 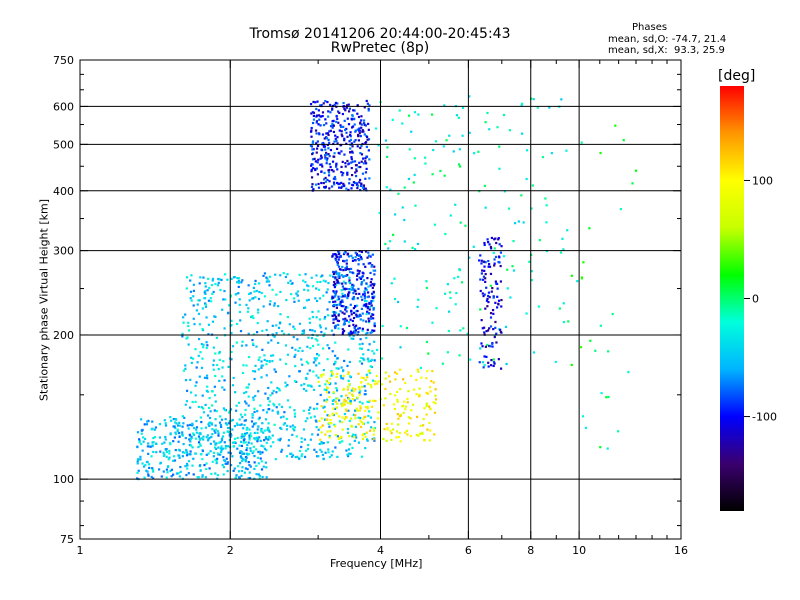 I want to click on chart-title: Tromsø 20141206 20:44:00-20:45:43, so click(x=380, y=34).